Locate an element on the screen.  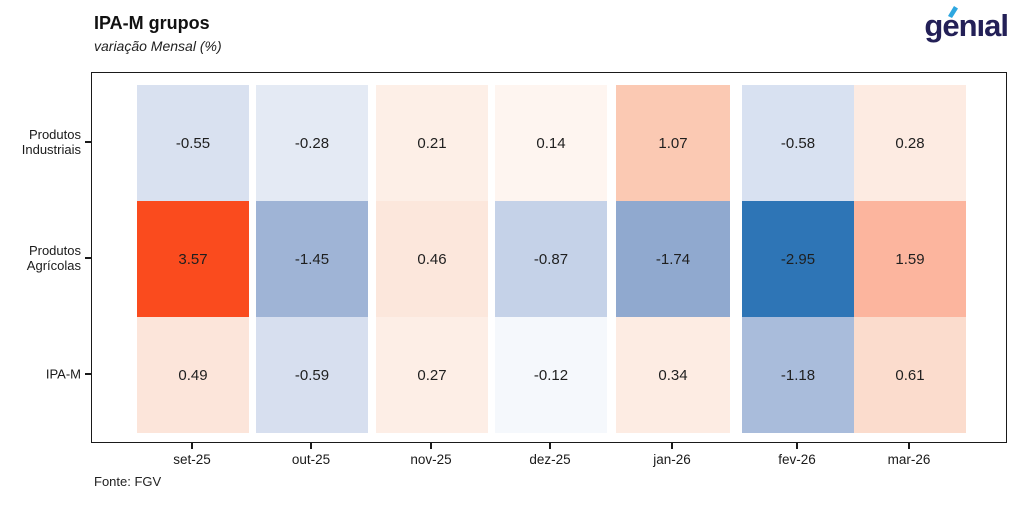
heatmap-cell: 3.57 is located at coordinates (193, 259).